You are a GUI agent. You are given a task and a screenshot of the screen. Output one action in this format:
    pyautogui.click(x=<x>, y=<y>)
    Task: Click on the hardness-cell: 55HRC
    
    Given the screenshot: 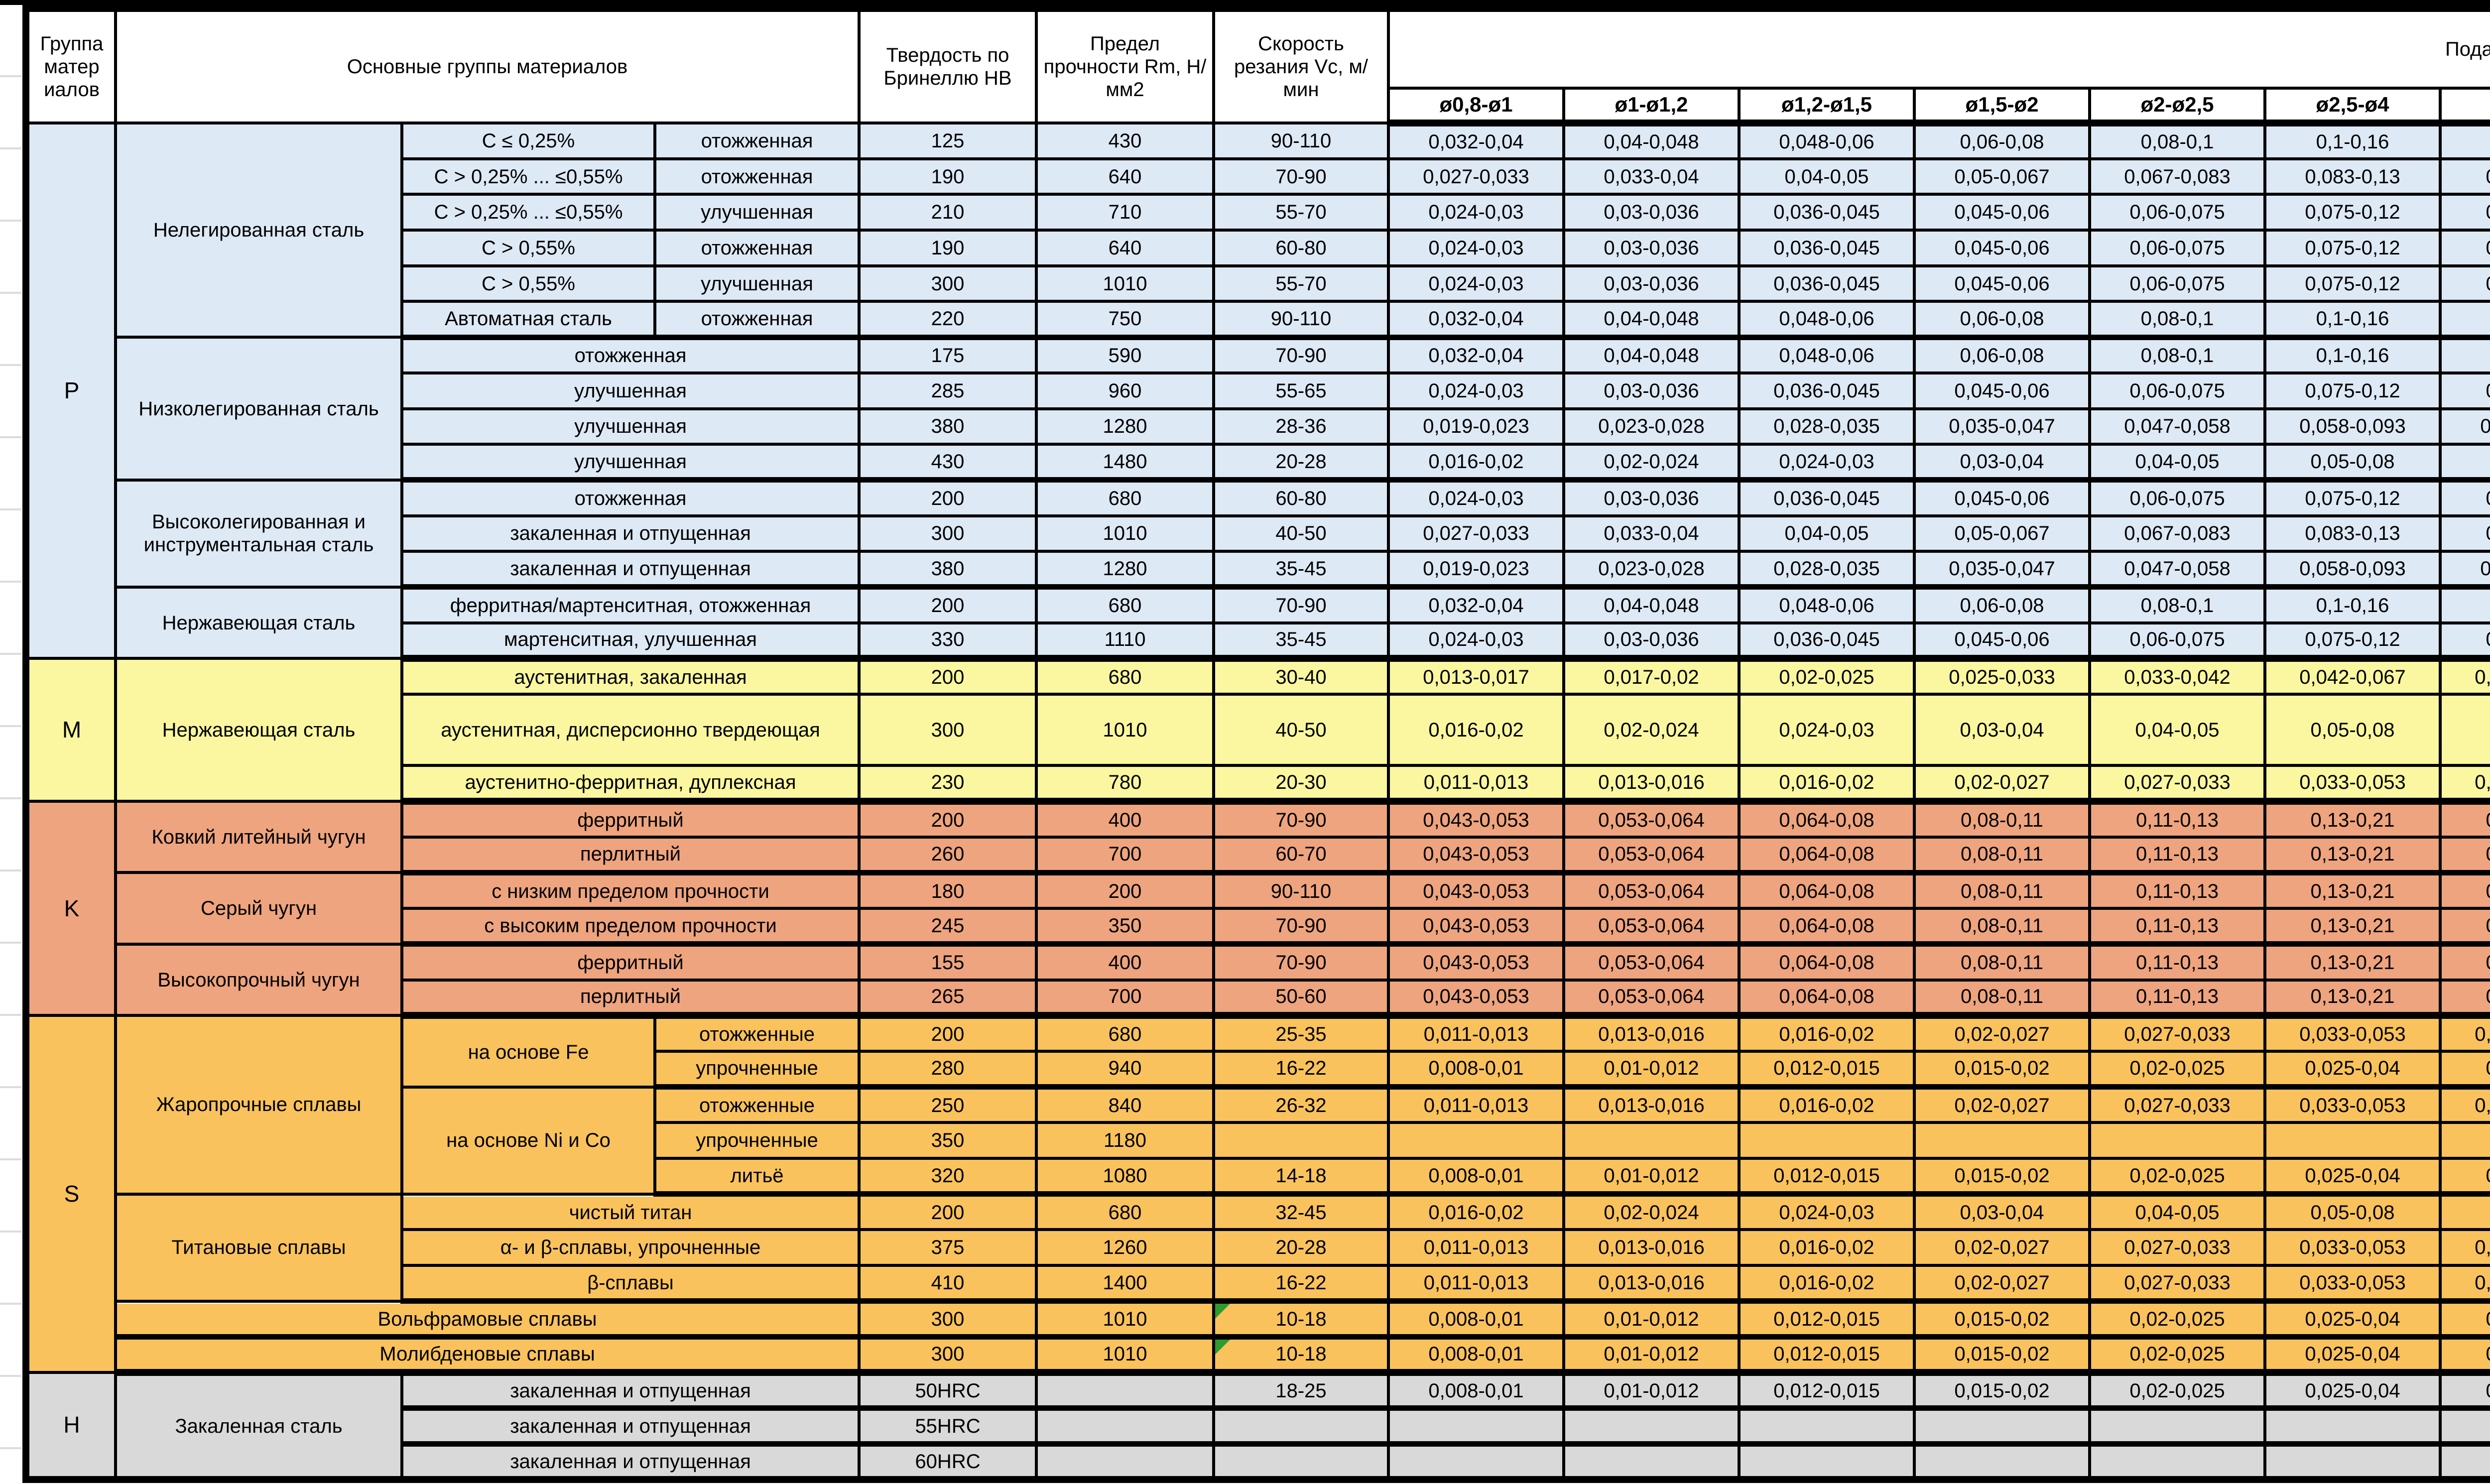 What is the action you would take?
    pyautogui.click(x=948, y=1426)
    